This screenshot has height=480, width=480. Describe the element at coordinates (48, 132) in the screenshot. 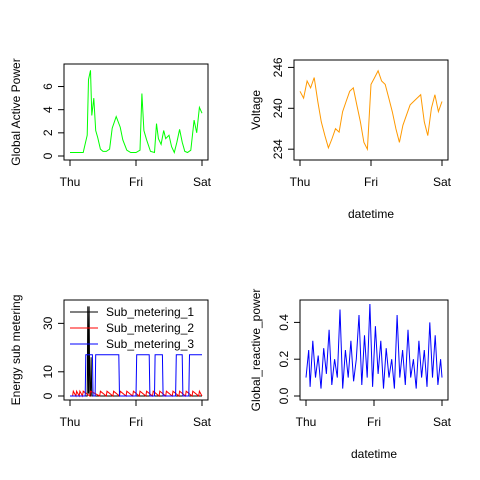

I see `y-tick-label: 2` at that location.